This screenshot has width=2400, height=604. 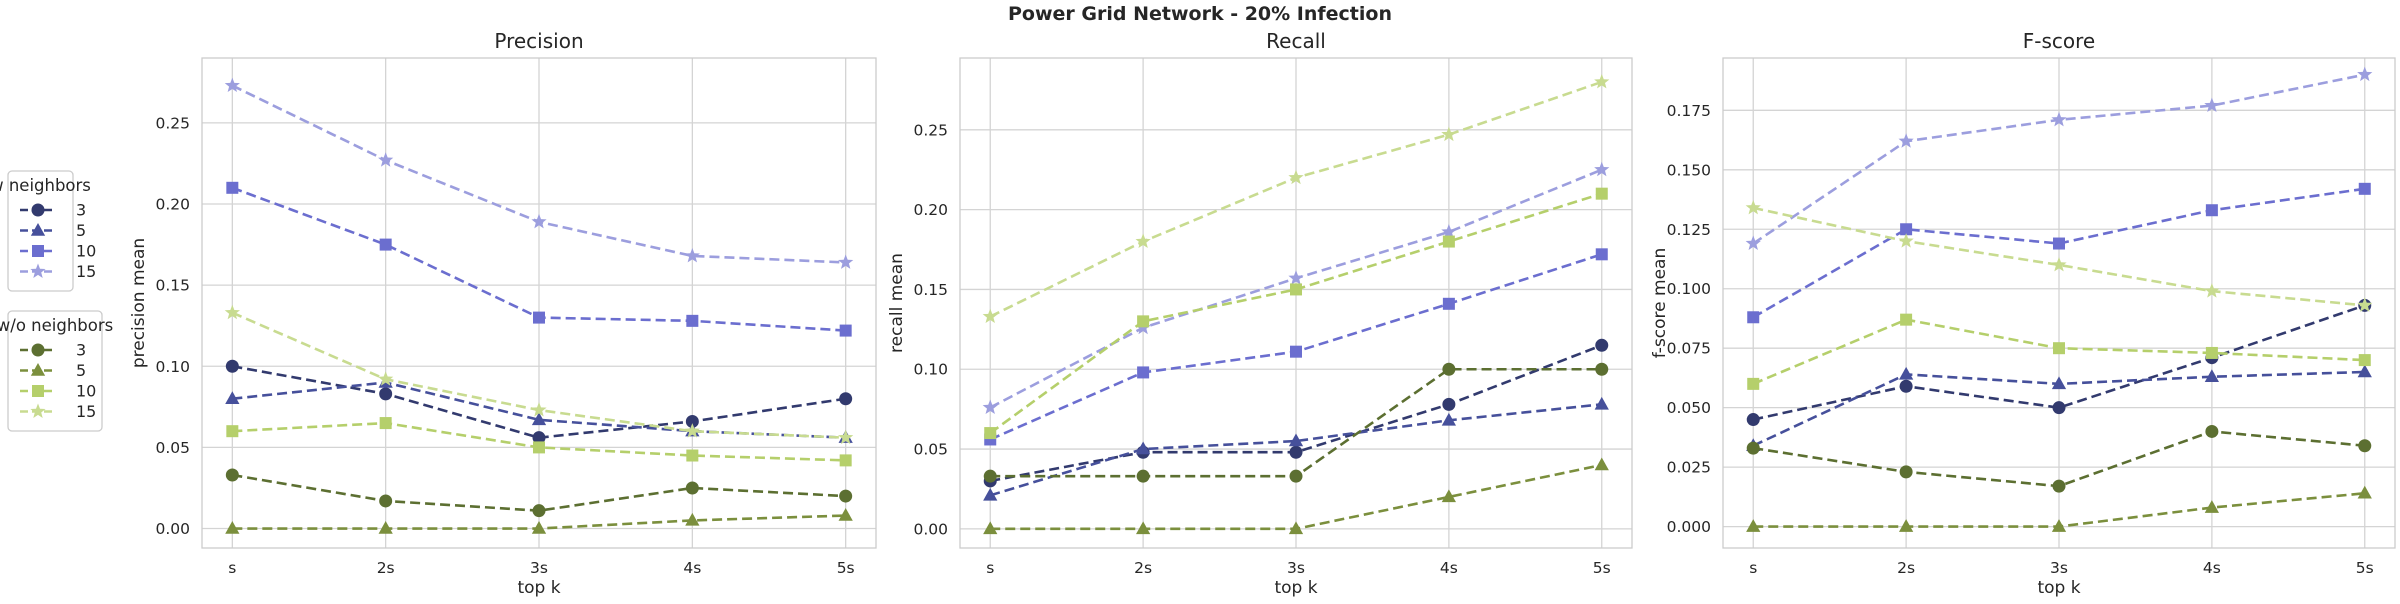 I want to click on legend-entry-10-marker, so click(x=38, y=251).